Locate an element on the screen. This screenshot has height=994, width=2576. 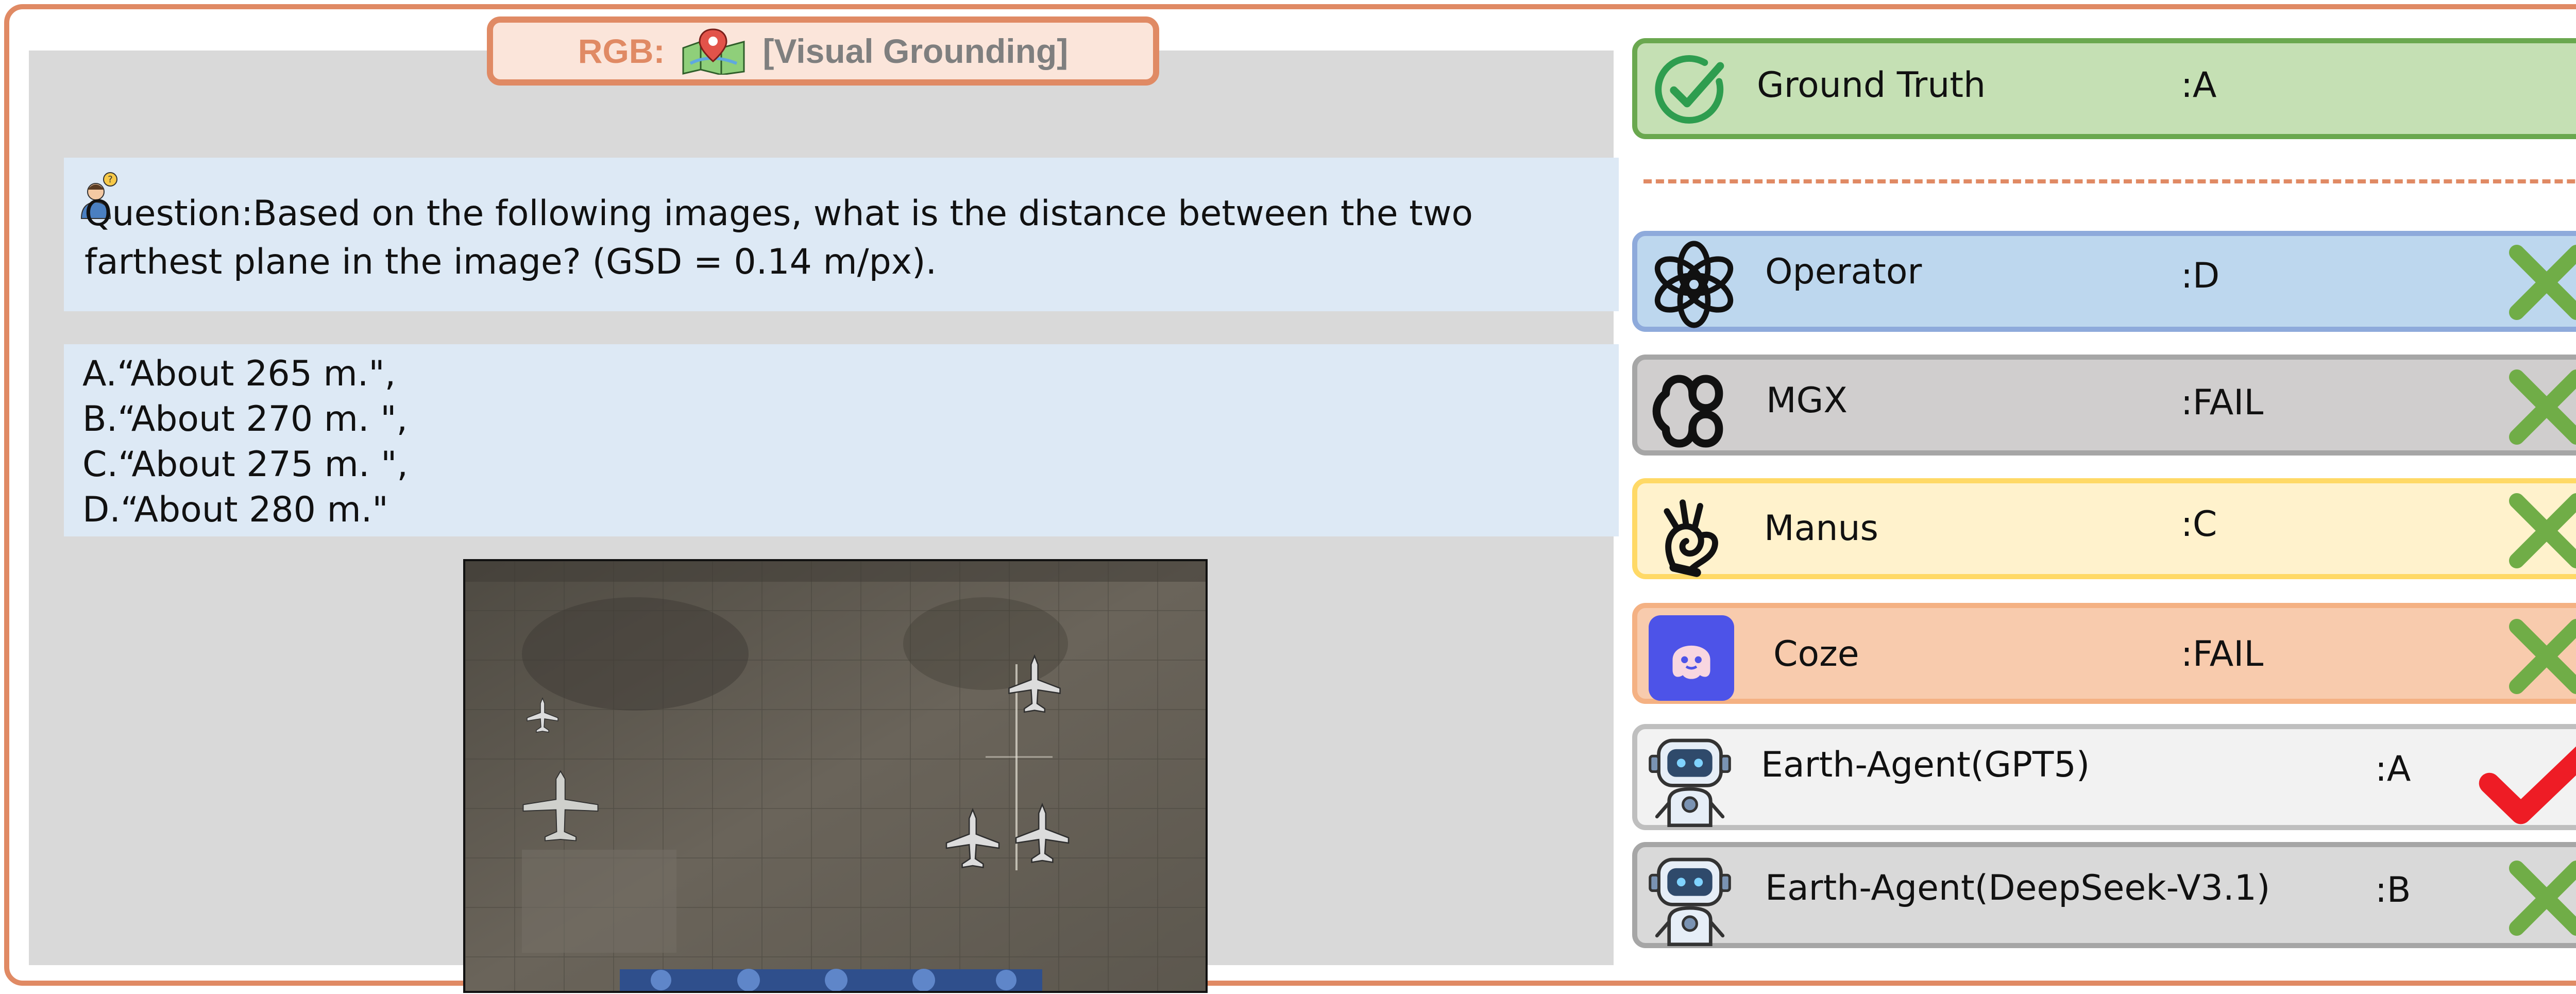
task-label: [Visual Grounding] is located at coordinates (915, 51).